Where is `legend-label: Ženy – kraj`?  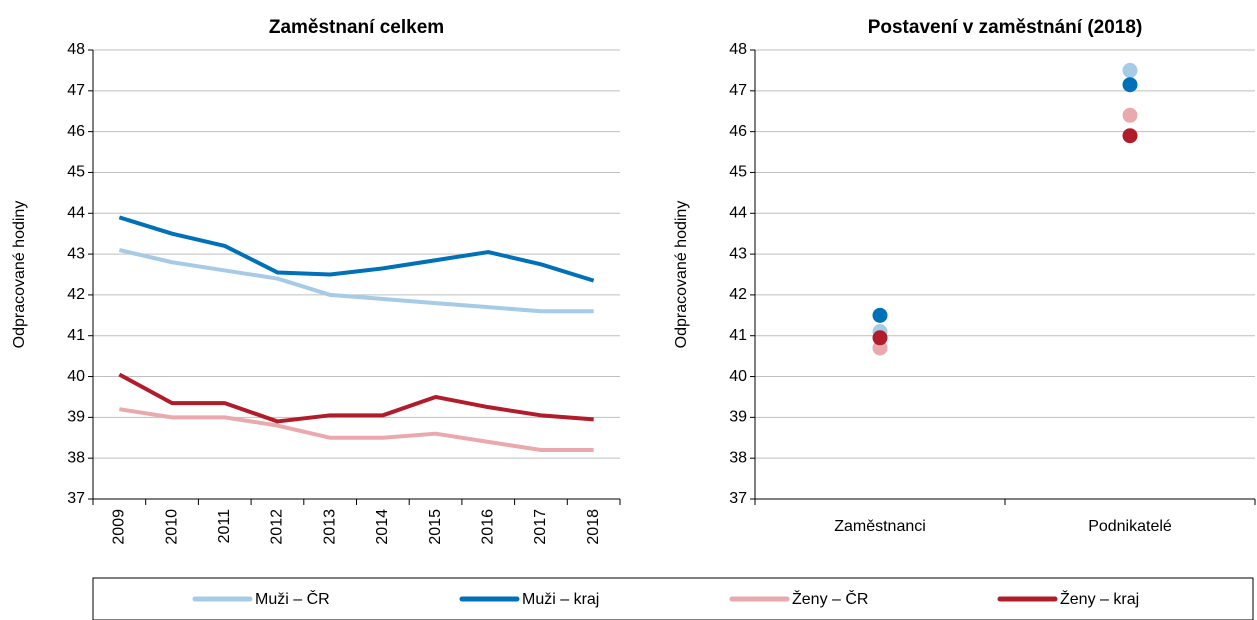 legend-label: Ženy – kraj is located at coordinates (1099, 598).